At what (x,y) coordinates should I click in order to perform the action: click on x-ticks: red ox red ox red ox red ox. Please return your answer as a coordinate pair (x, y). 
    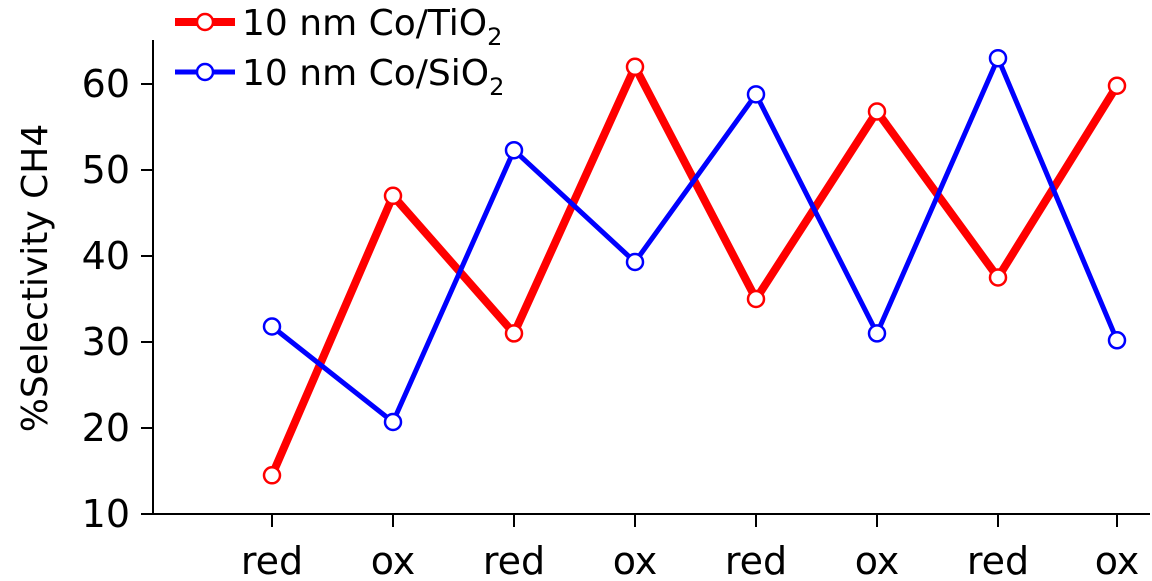
    Looking at the image, I should click on (690, 547).